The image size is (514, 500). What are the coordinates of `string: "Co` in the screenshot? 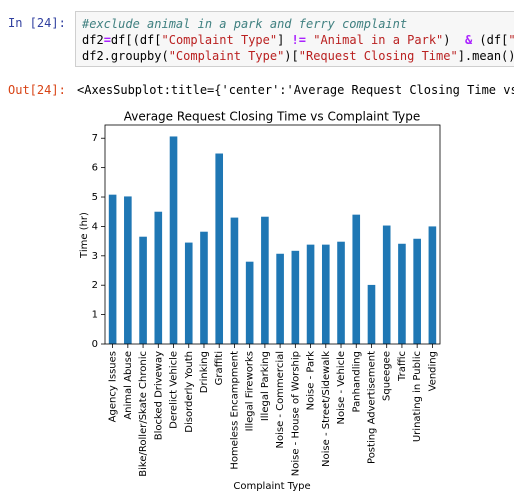 It's located at (511, 40).